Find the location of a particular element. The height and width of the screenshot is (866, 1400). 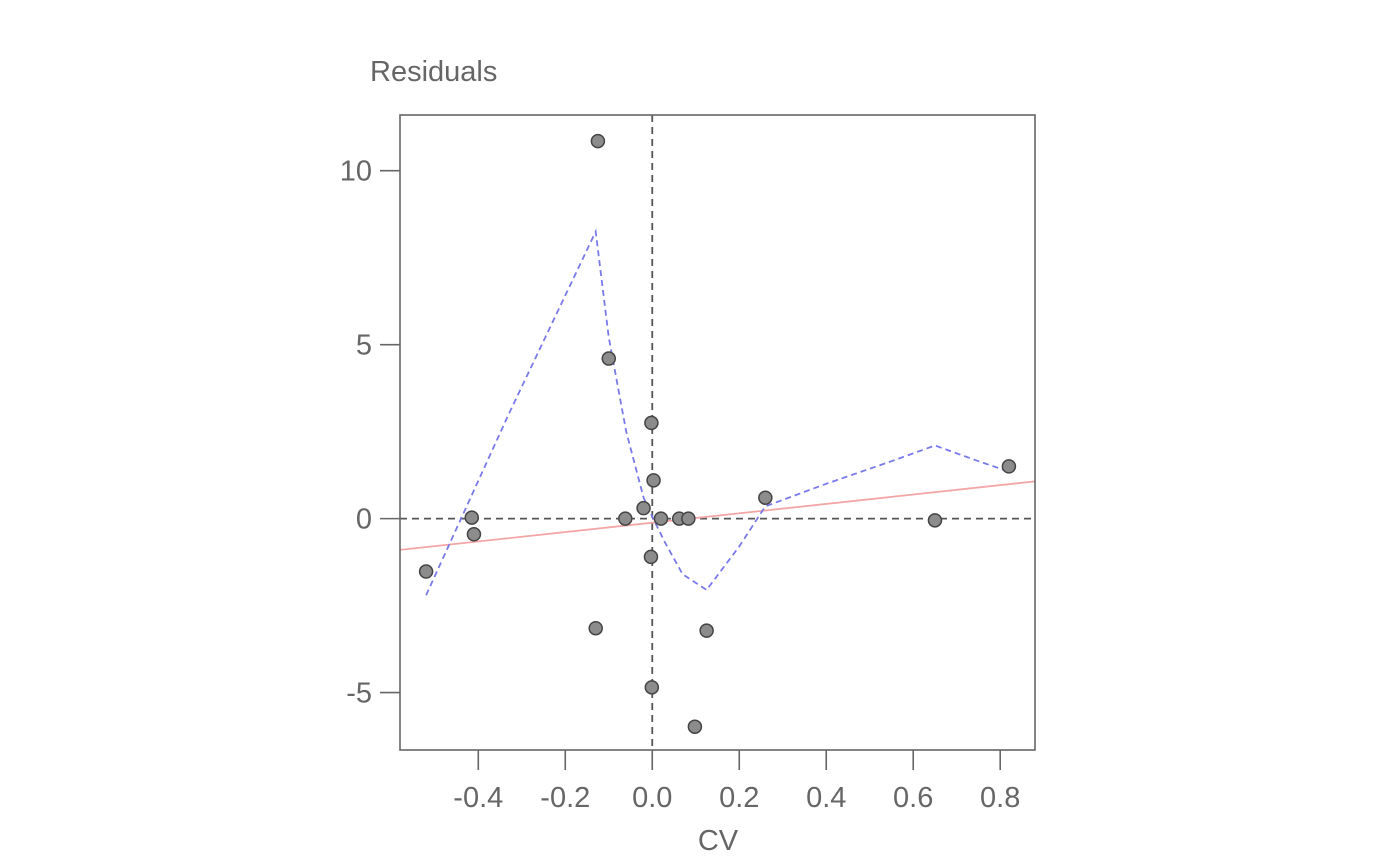

x-tick-label: 0.8 is located at coordinates (1000, 798).